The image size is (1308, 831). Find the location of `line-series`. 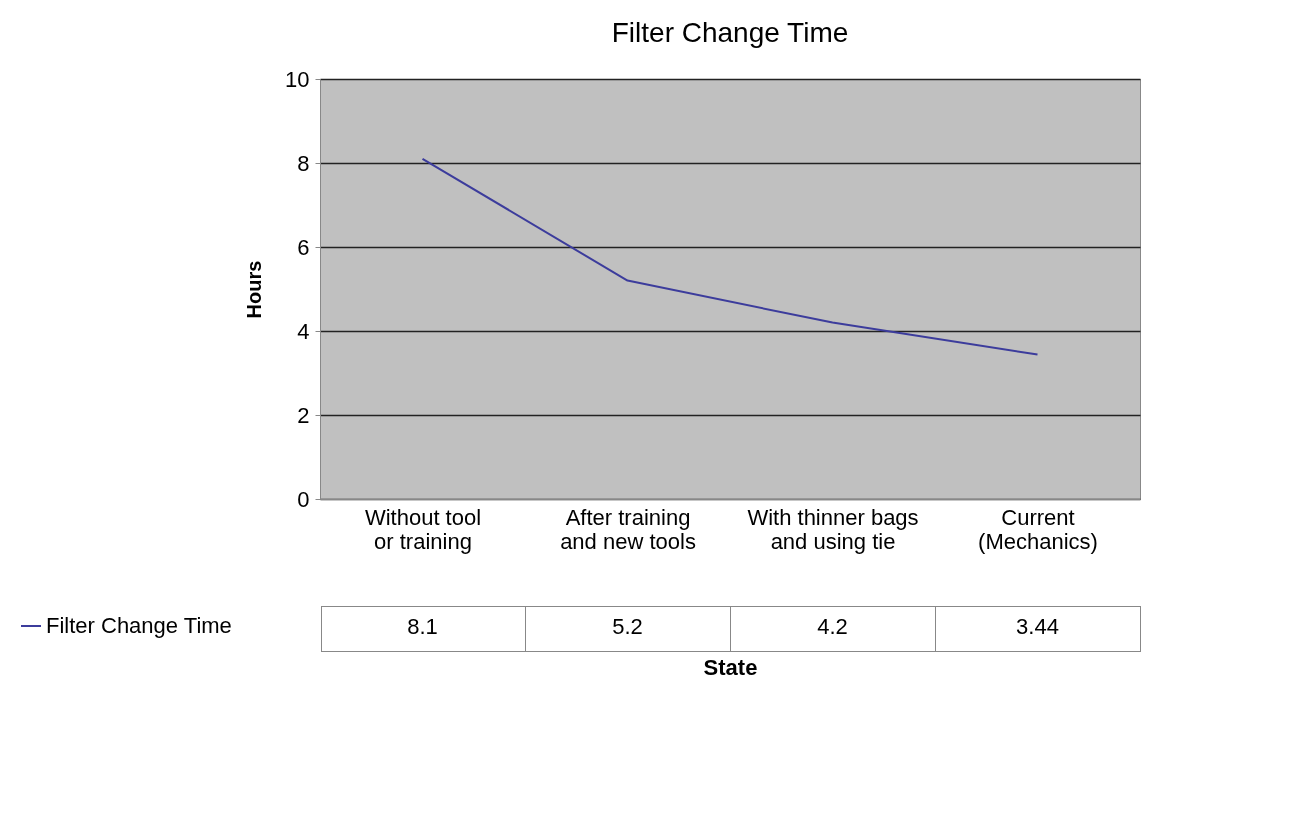

line-series is located at coordinates (730, 256).